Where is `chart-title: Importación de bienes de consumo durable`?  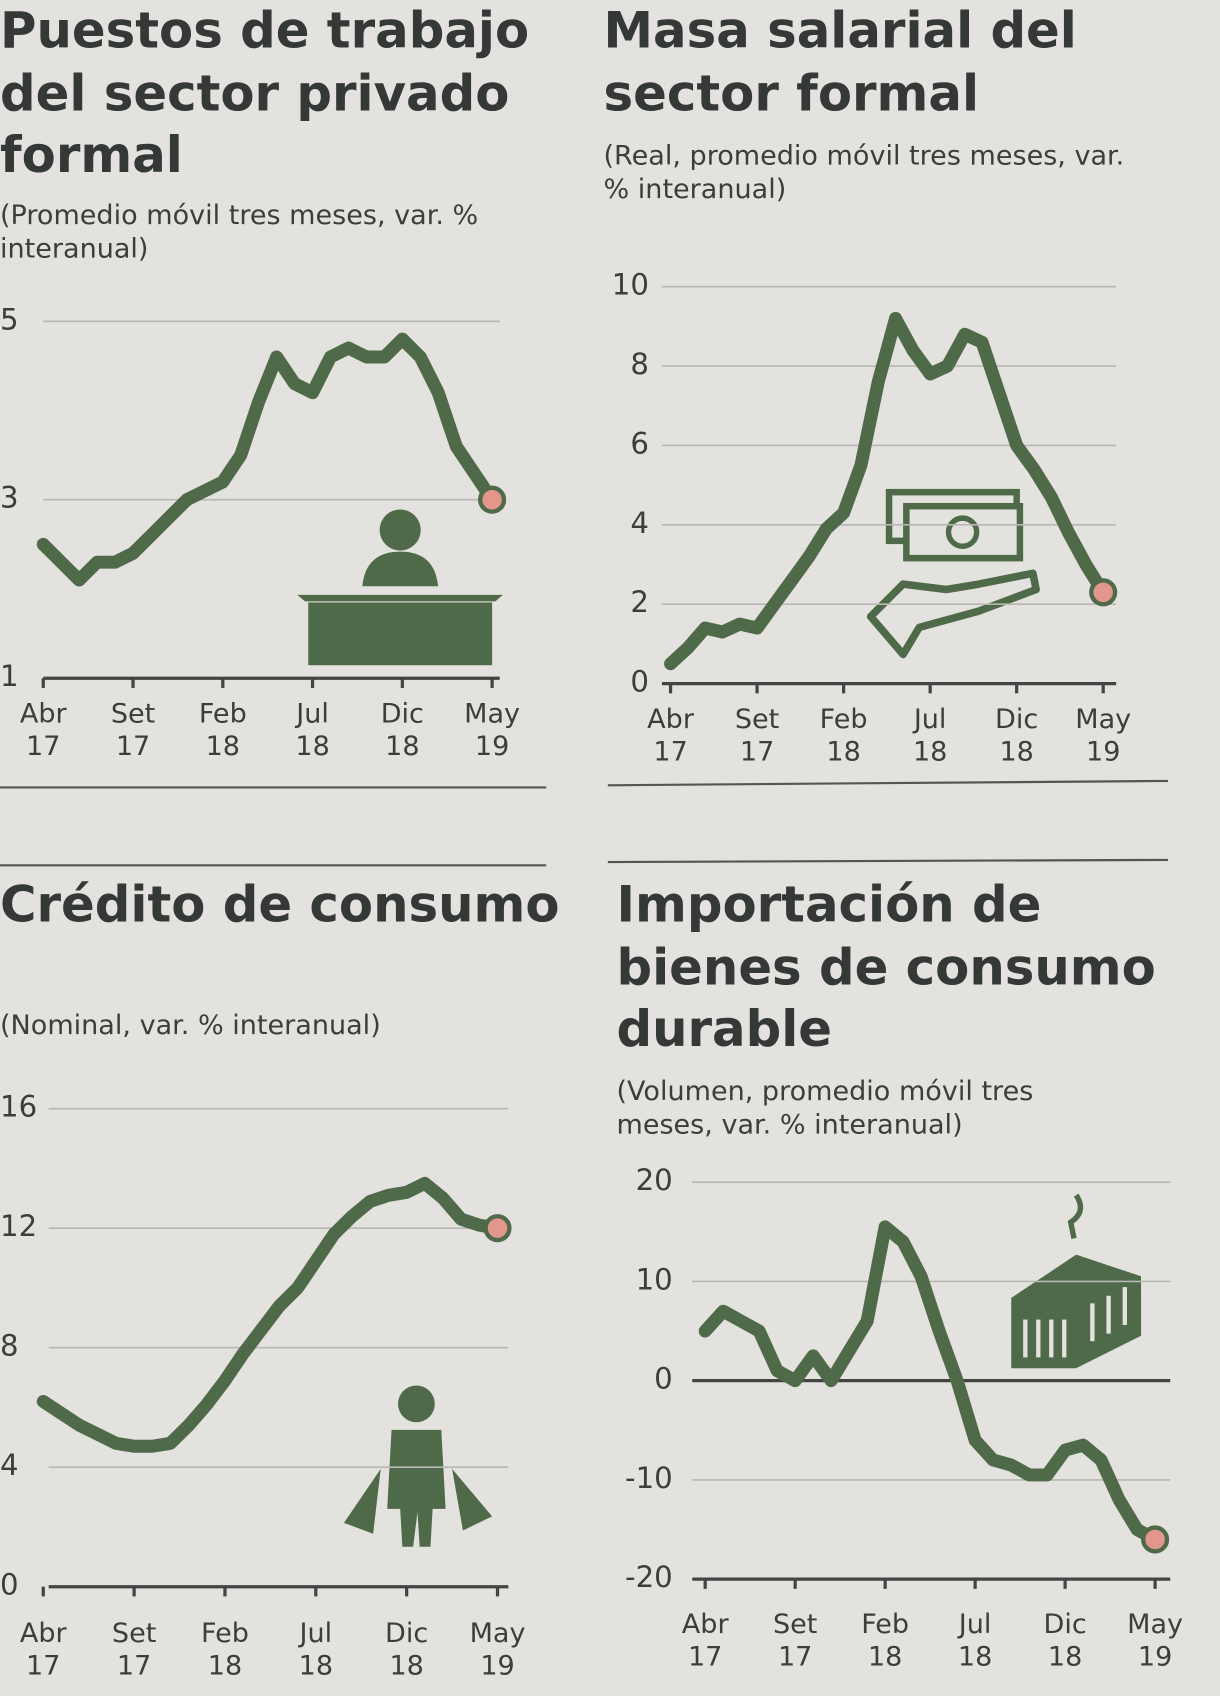 chart-title: Importación de bienes de consumo durable is located at coordinates (886, 966).